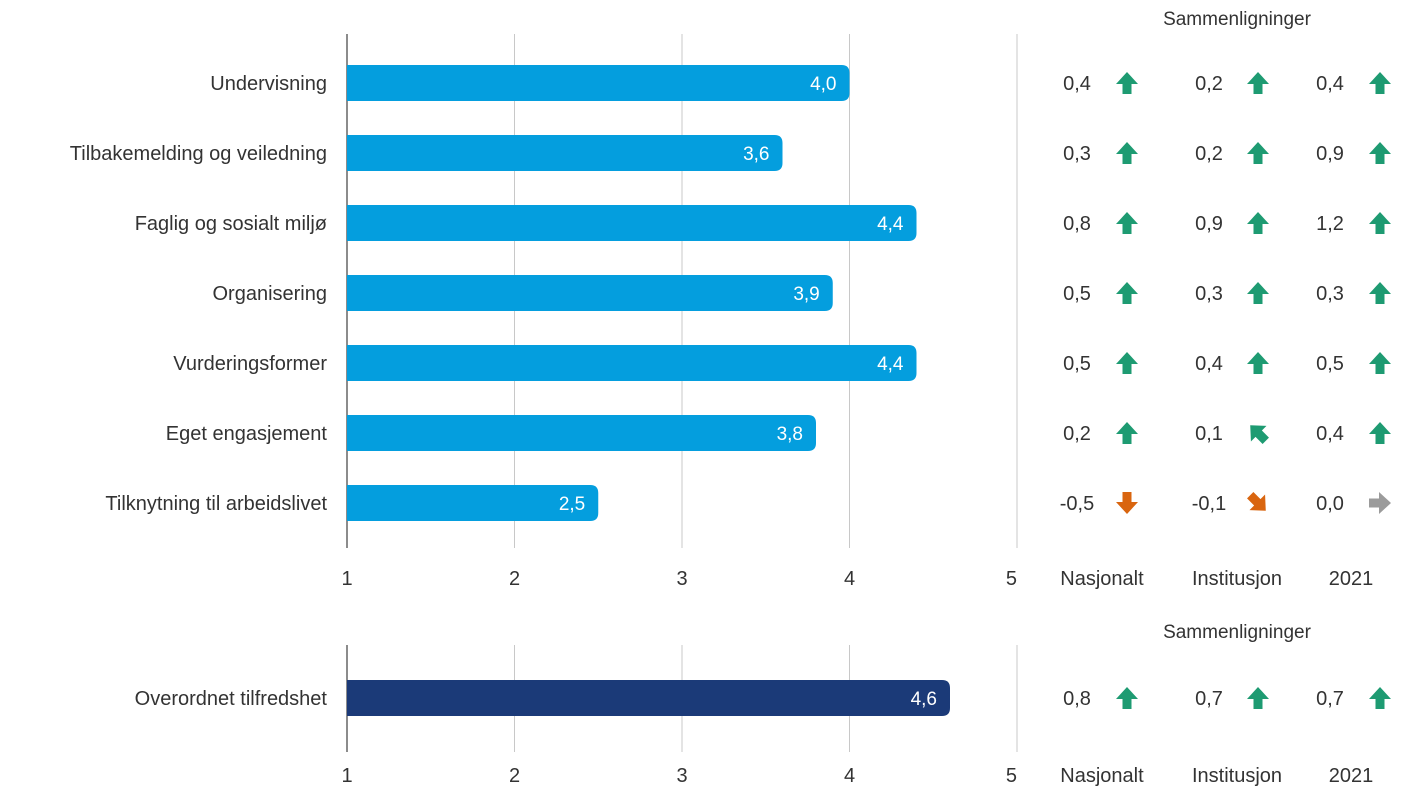  Describe the element at coordinates (346, 579) in the screenshot. I see `main-tick-label: 1` at that location.